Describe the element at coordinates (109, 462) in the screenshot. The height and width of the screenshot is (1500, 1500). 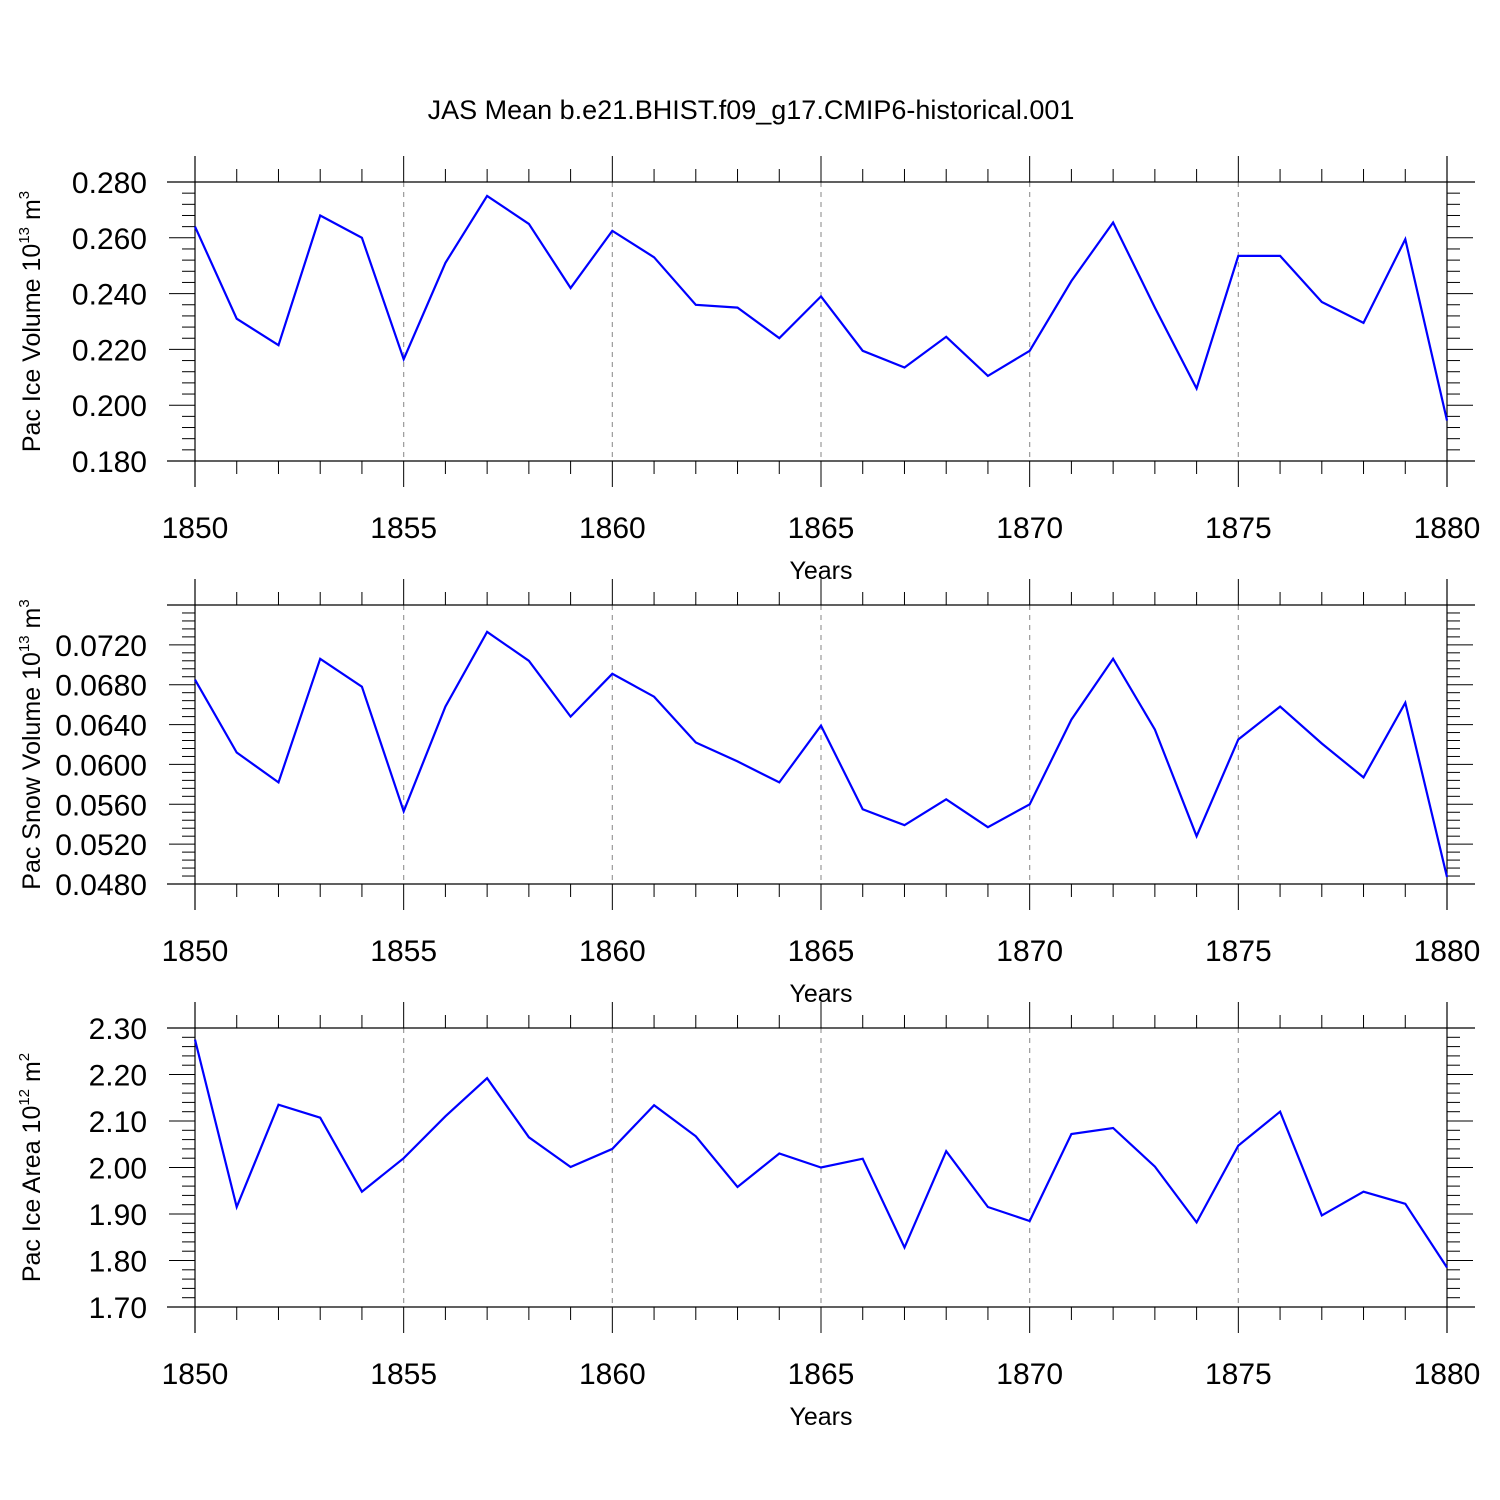
I see `y-tick-label: 0.180` at that location.